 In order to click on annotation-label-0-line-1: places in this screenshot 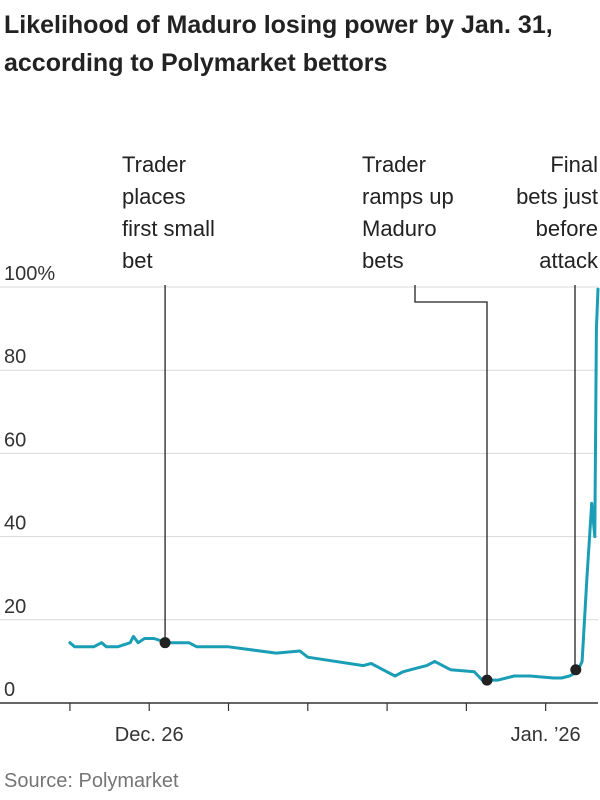, I will do `click(154, 196)`.